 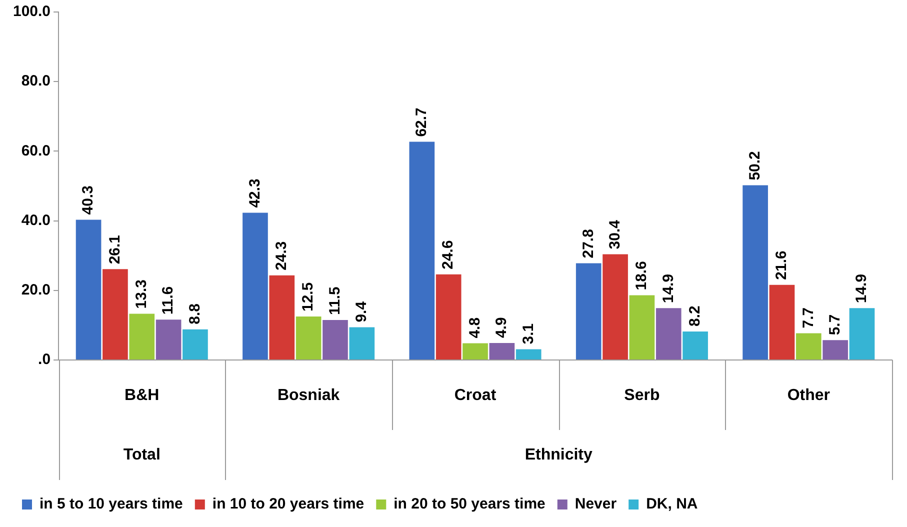 I want to click on data-label: 11.5, so click(x=335, y=300).